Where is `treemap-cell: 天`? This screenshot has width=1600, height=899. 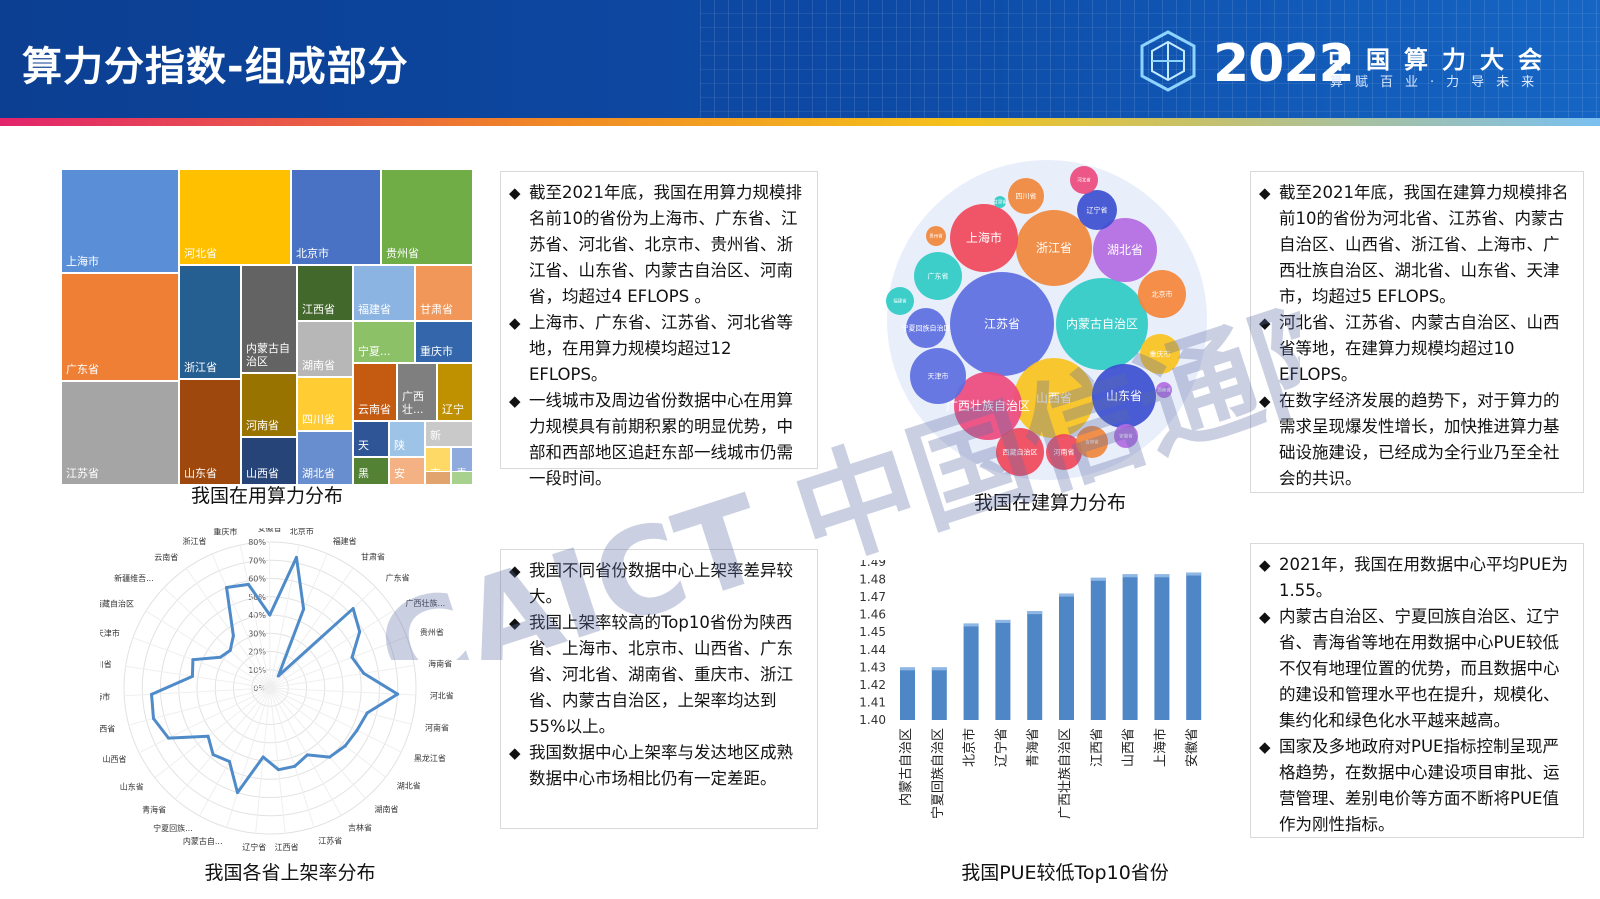 treemap-cell: 天 is located at coordinates (371, 439).